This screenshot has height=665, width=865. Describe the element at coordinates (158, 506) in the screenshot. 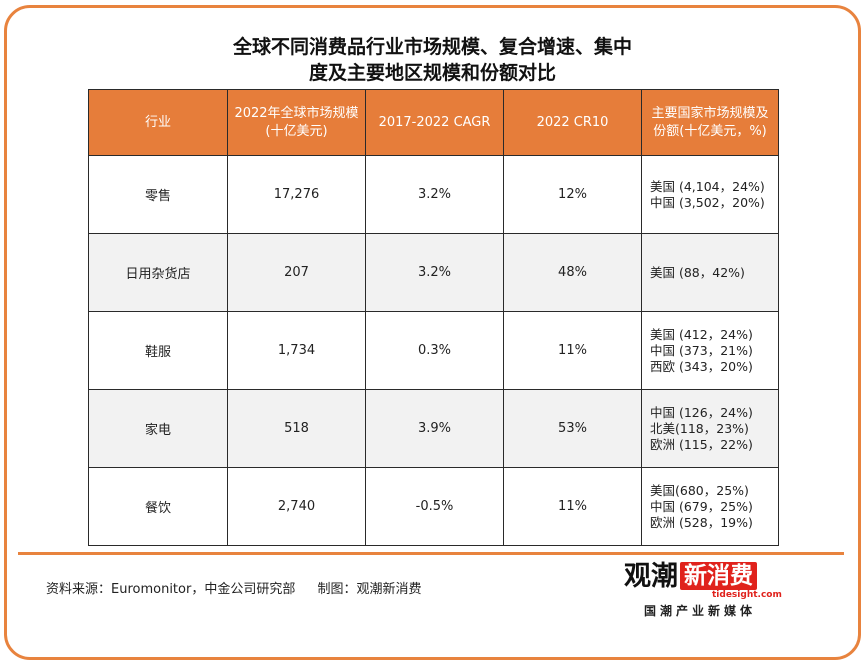

I see `cell-industry: 餐饮` at that location.